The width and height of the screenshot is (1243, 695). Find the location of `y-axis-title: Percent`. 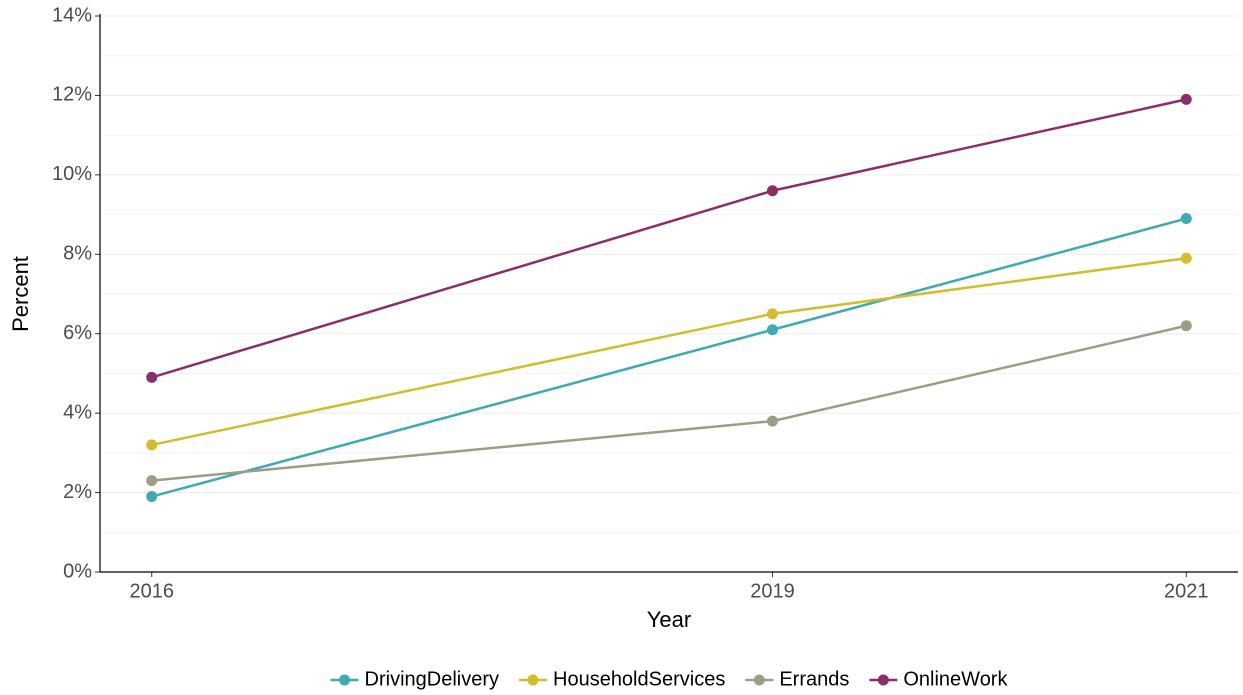

y-axis-title: Percent is located at coordinates (20, 294).